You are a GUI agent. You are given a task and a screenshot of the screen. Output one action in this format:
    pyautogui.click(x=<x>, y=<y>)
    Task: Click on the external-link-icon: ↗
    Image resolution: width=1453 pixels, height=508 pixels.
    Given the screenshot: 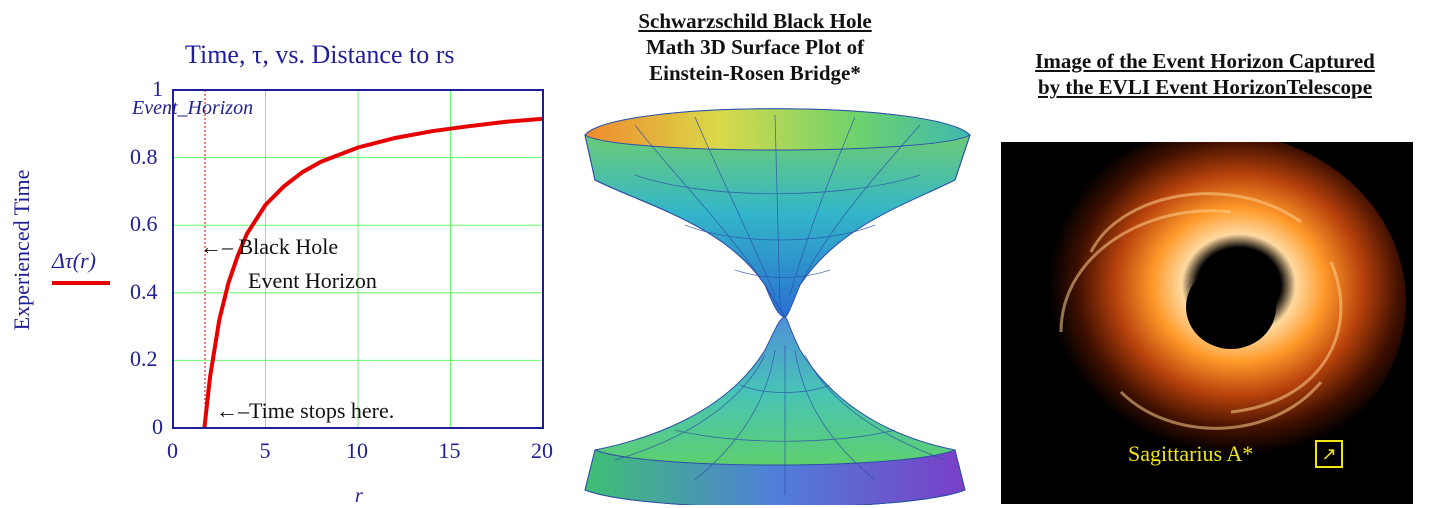 What is the action you would take?
    pyautogui.click(x=1329, y=454)
    